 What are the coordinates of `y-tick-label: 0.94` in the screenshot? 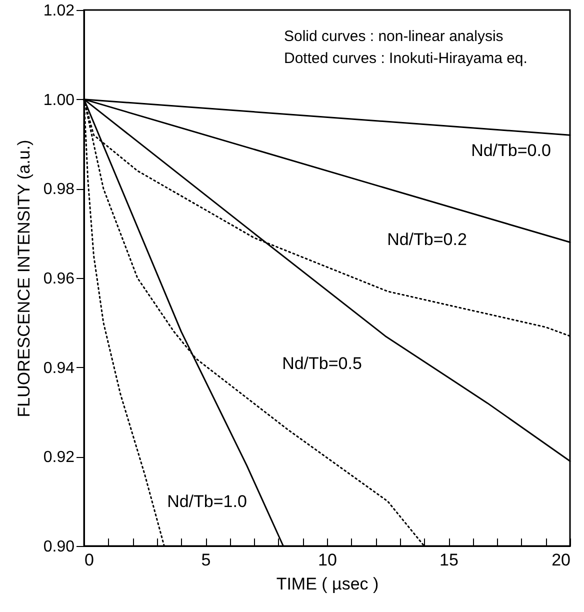 It's located at (59, 368).